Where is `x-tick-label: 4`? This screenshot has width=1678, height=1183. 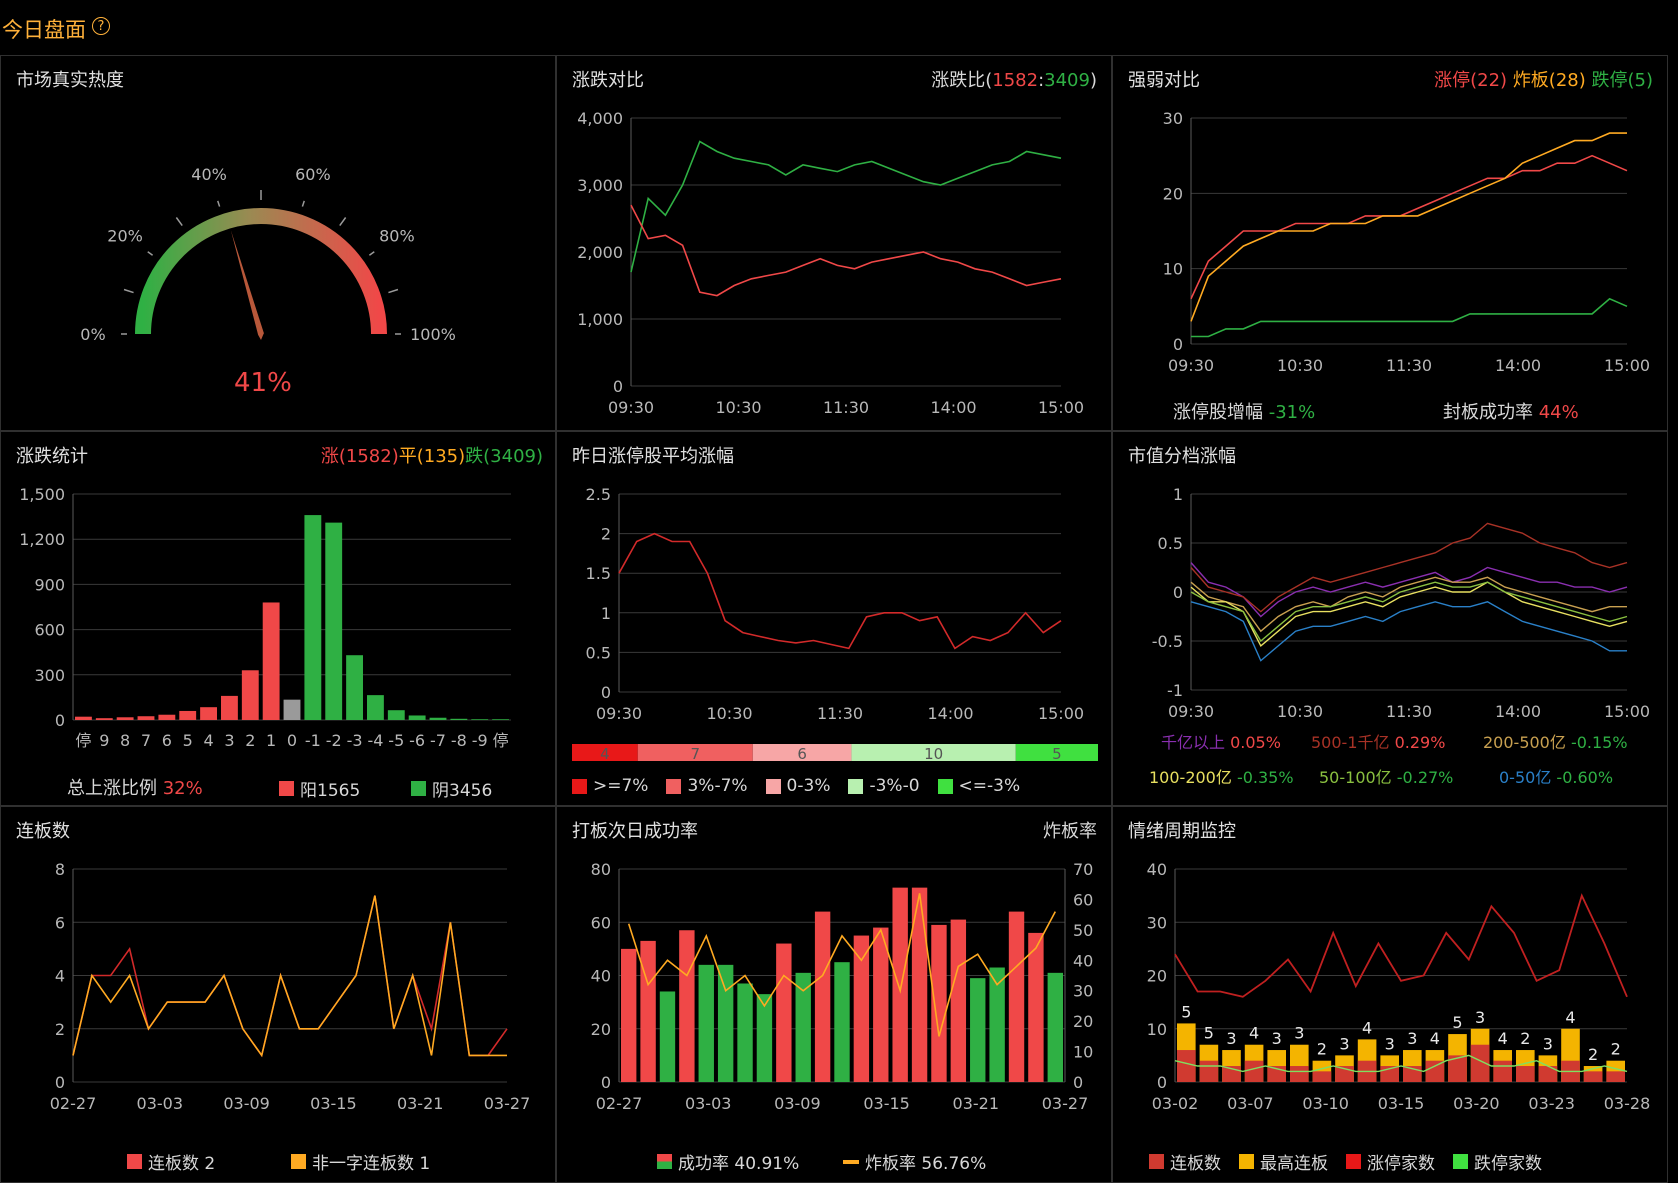 x-tick-label: 4 is located at coordinates (208, 740).